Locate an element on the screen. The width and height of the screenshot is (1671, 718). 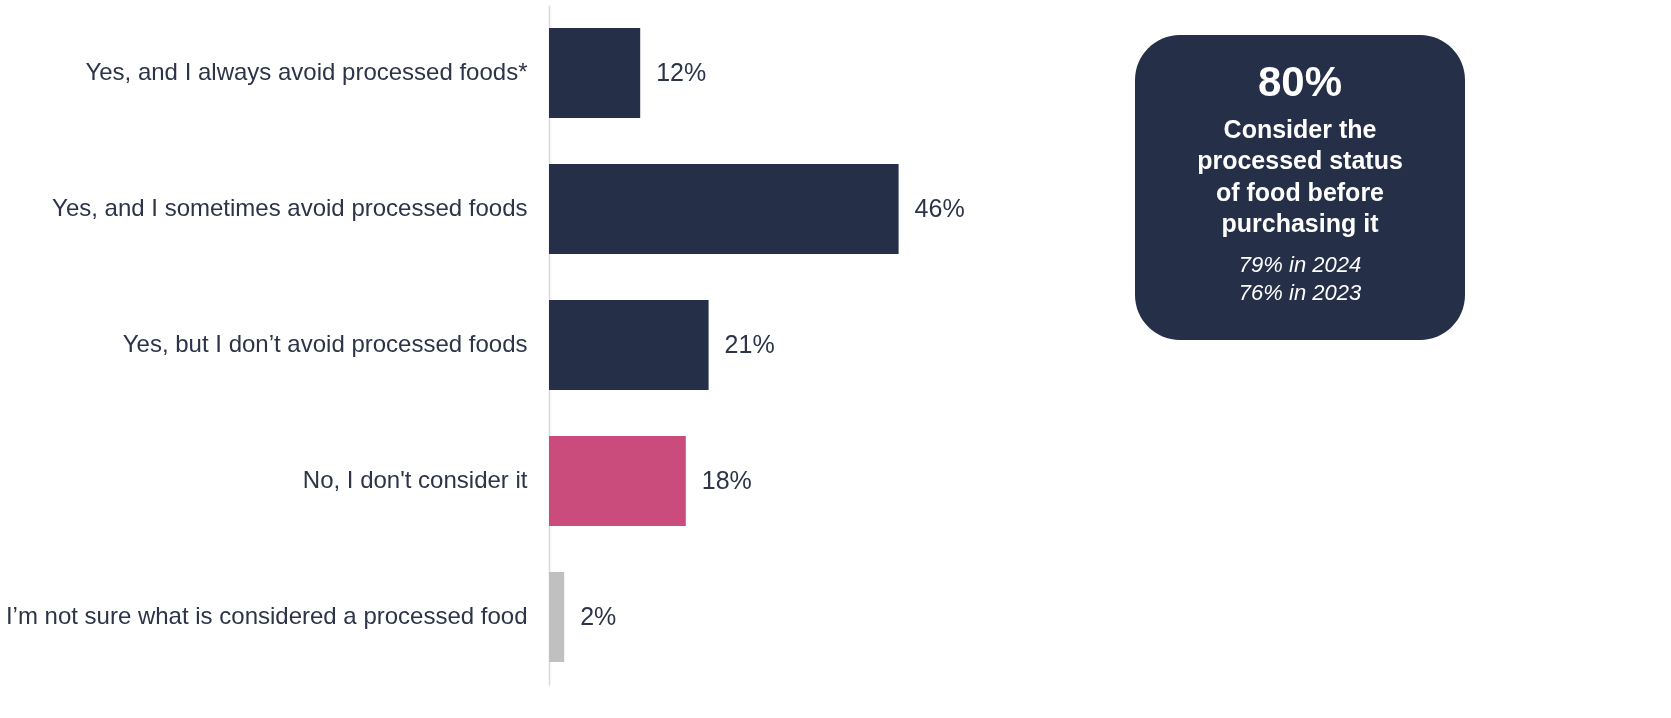
y-tick-label: No, I don't consider it is located at coordinates (415, 479).